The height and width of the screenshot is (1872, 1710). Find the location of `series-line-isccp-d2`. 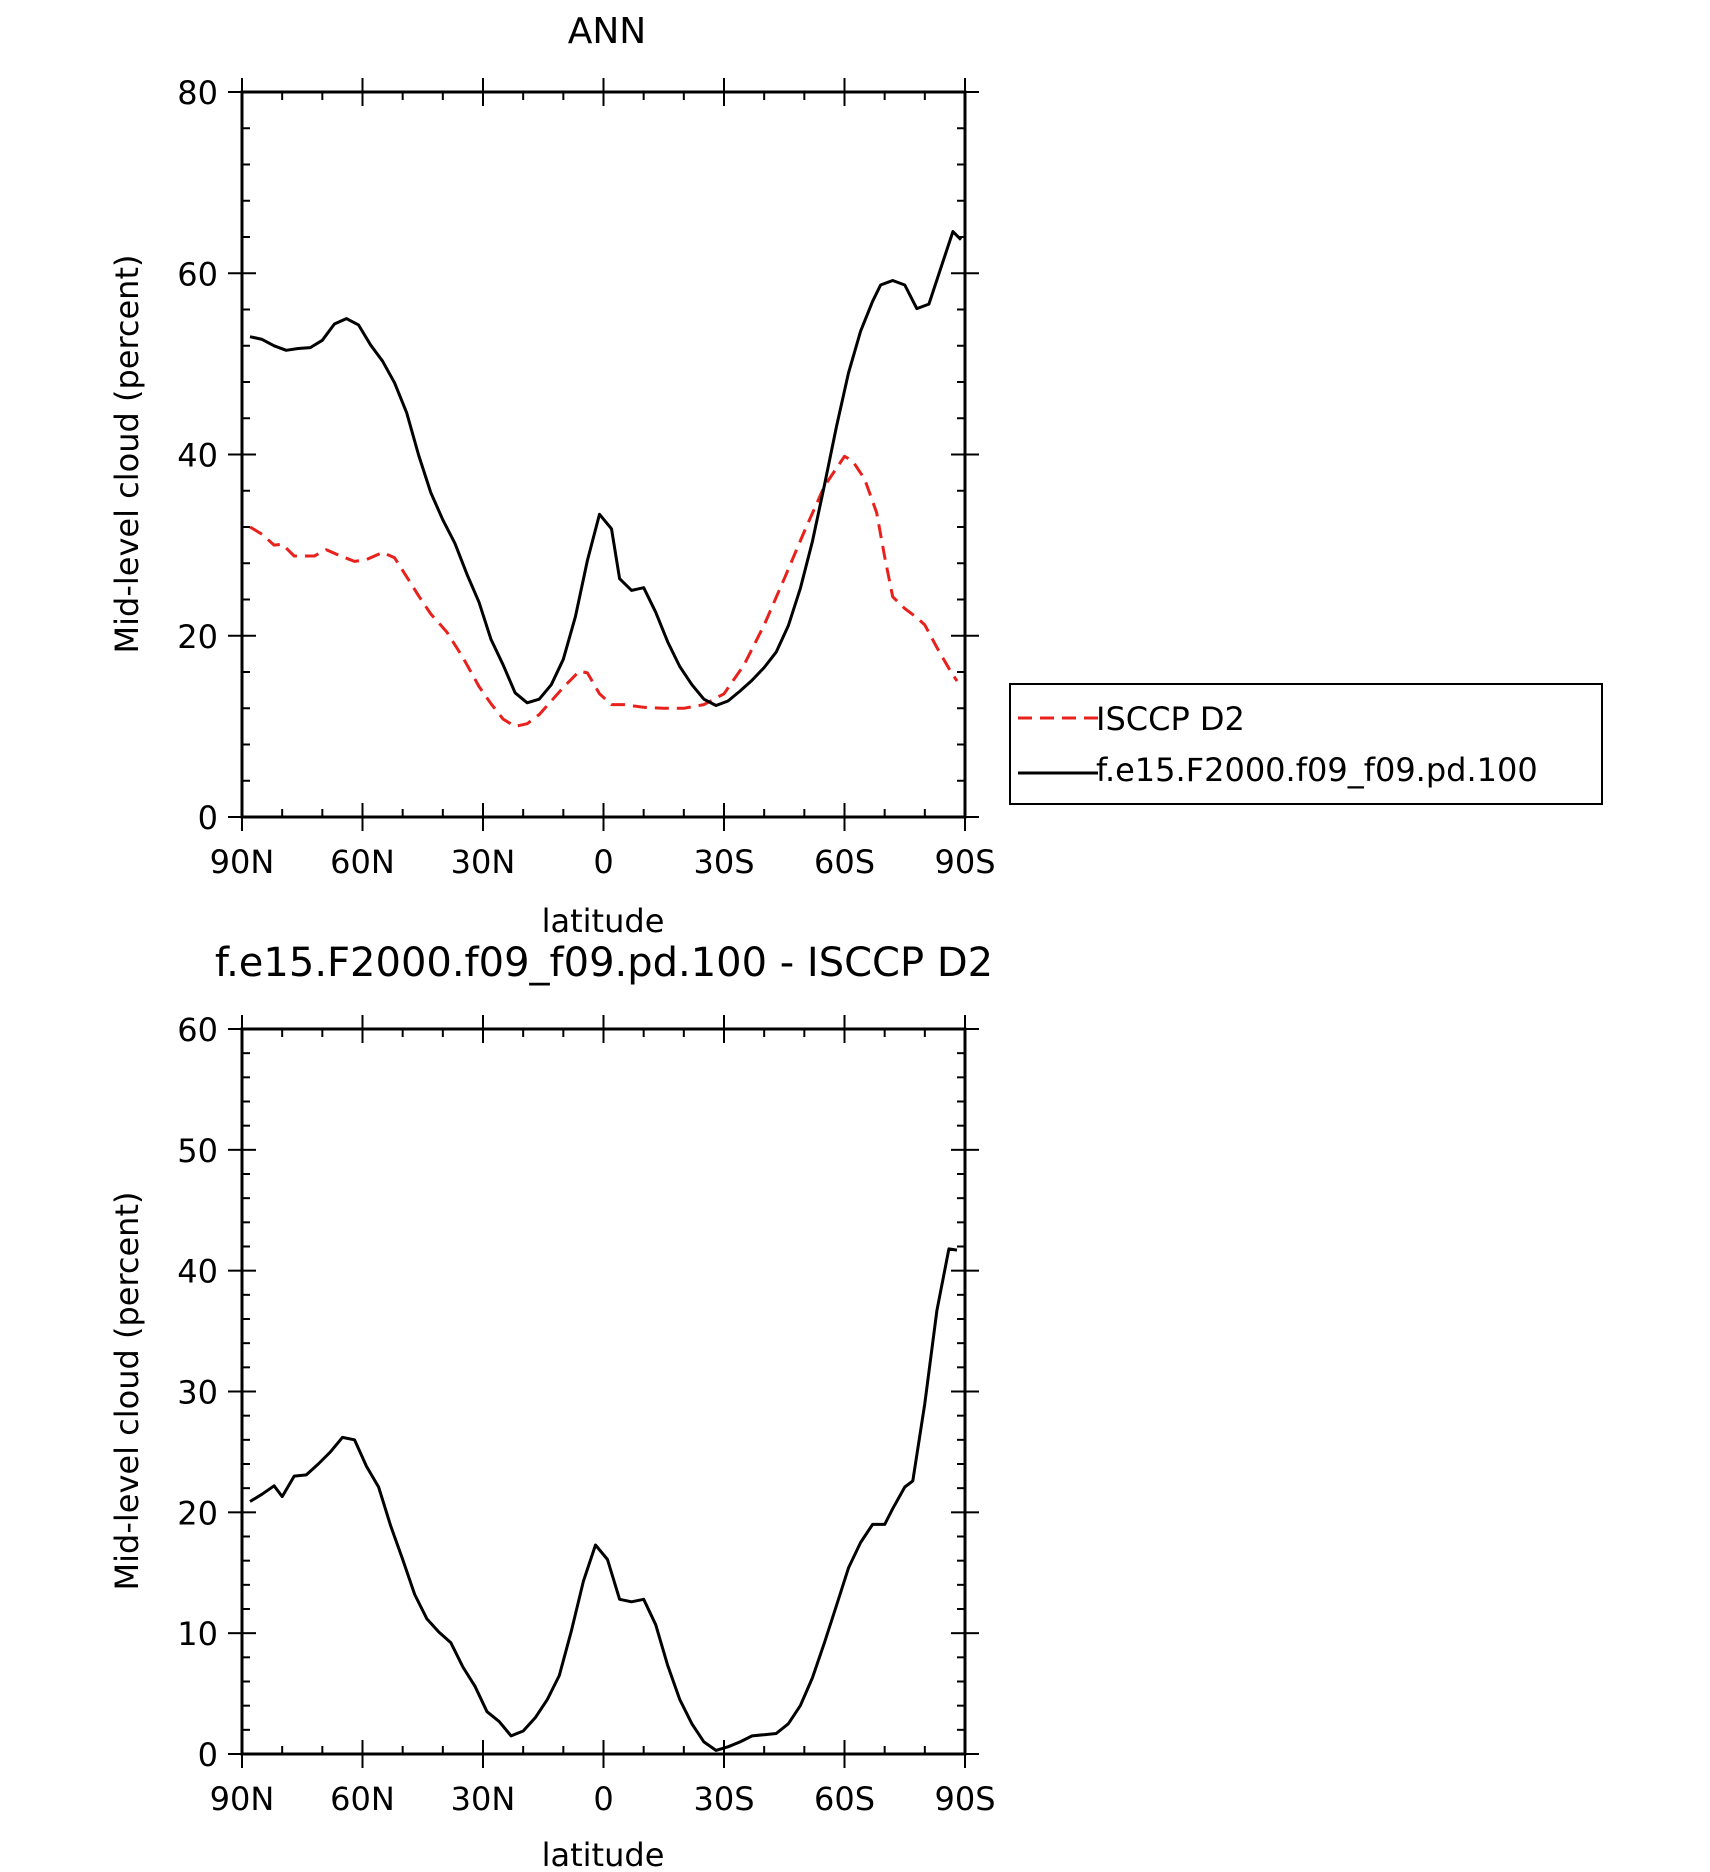

series-line-isccp-d2 is located at coordinates (604, 591).